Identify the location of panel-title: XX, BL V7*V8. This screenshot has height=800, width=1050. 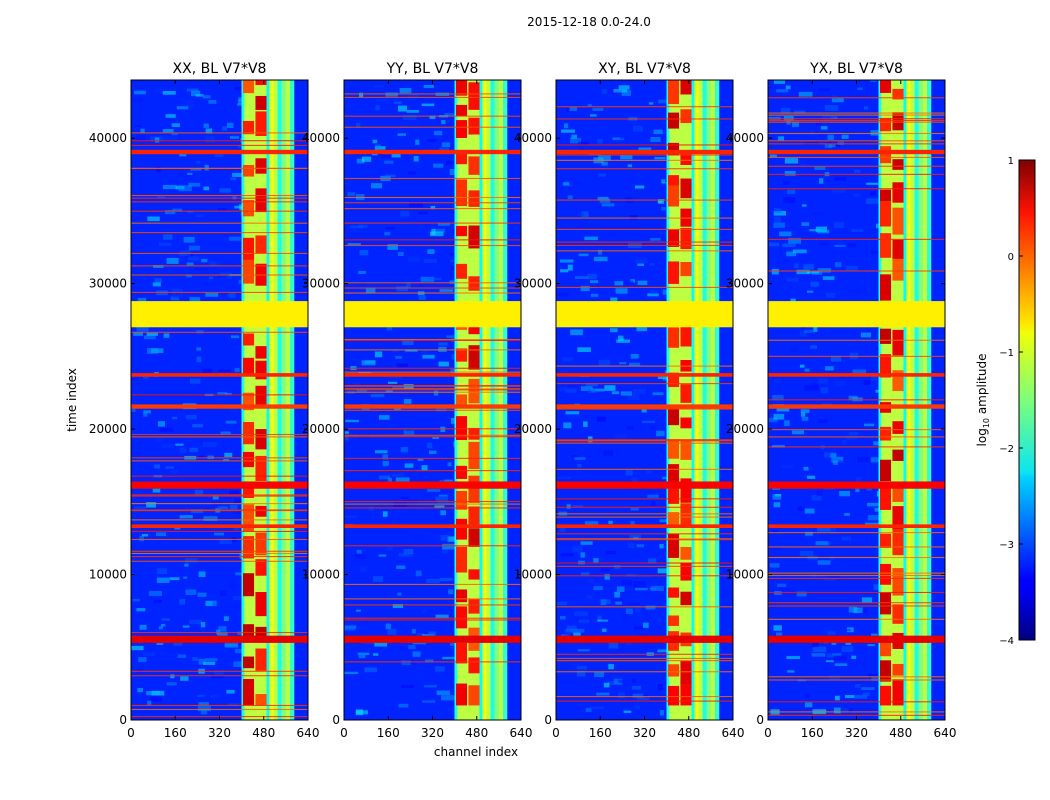
(220, 69).